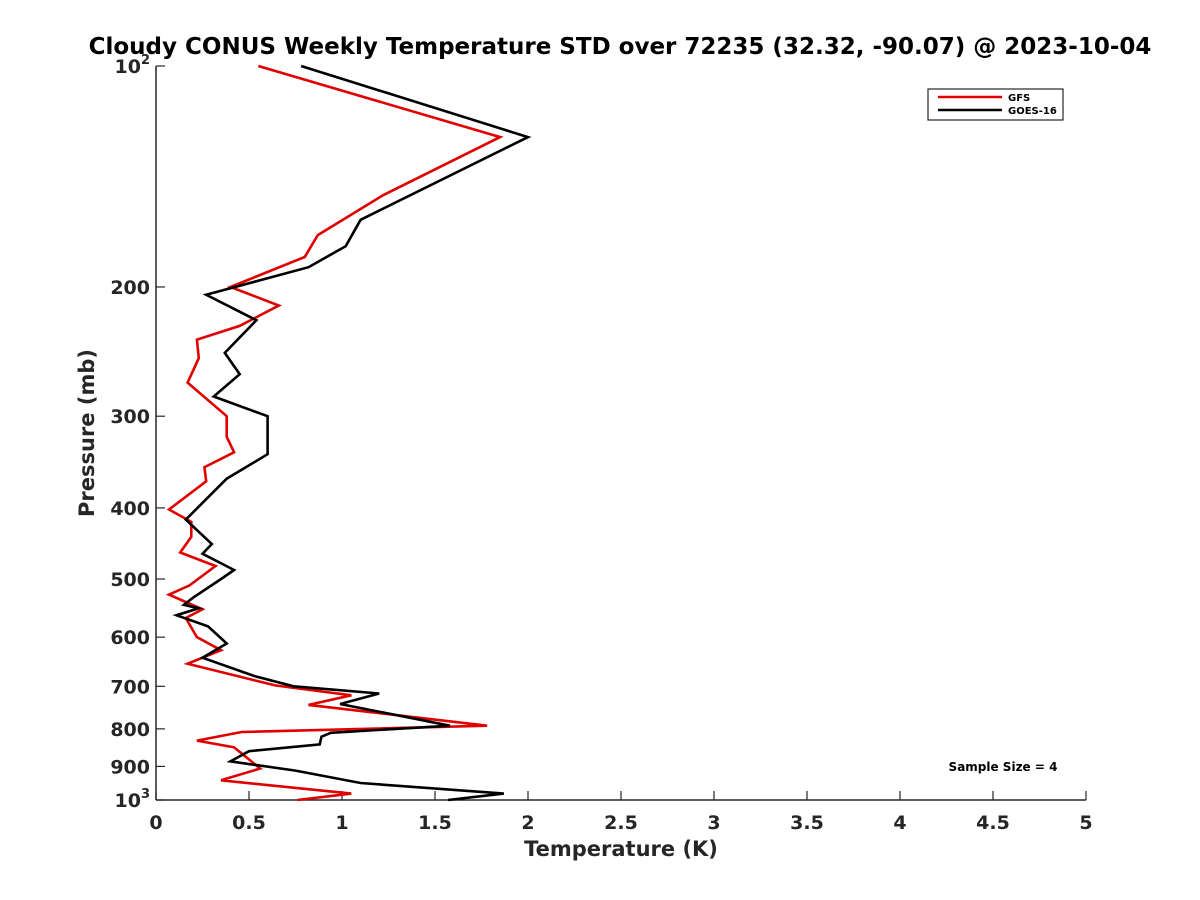 The image size is (1200, 900). What do you see at coordinates (145, 794) in the screenshot?
I see `y-tick-exponent: 3` at bounding box center [145, 794].